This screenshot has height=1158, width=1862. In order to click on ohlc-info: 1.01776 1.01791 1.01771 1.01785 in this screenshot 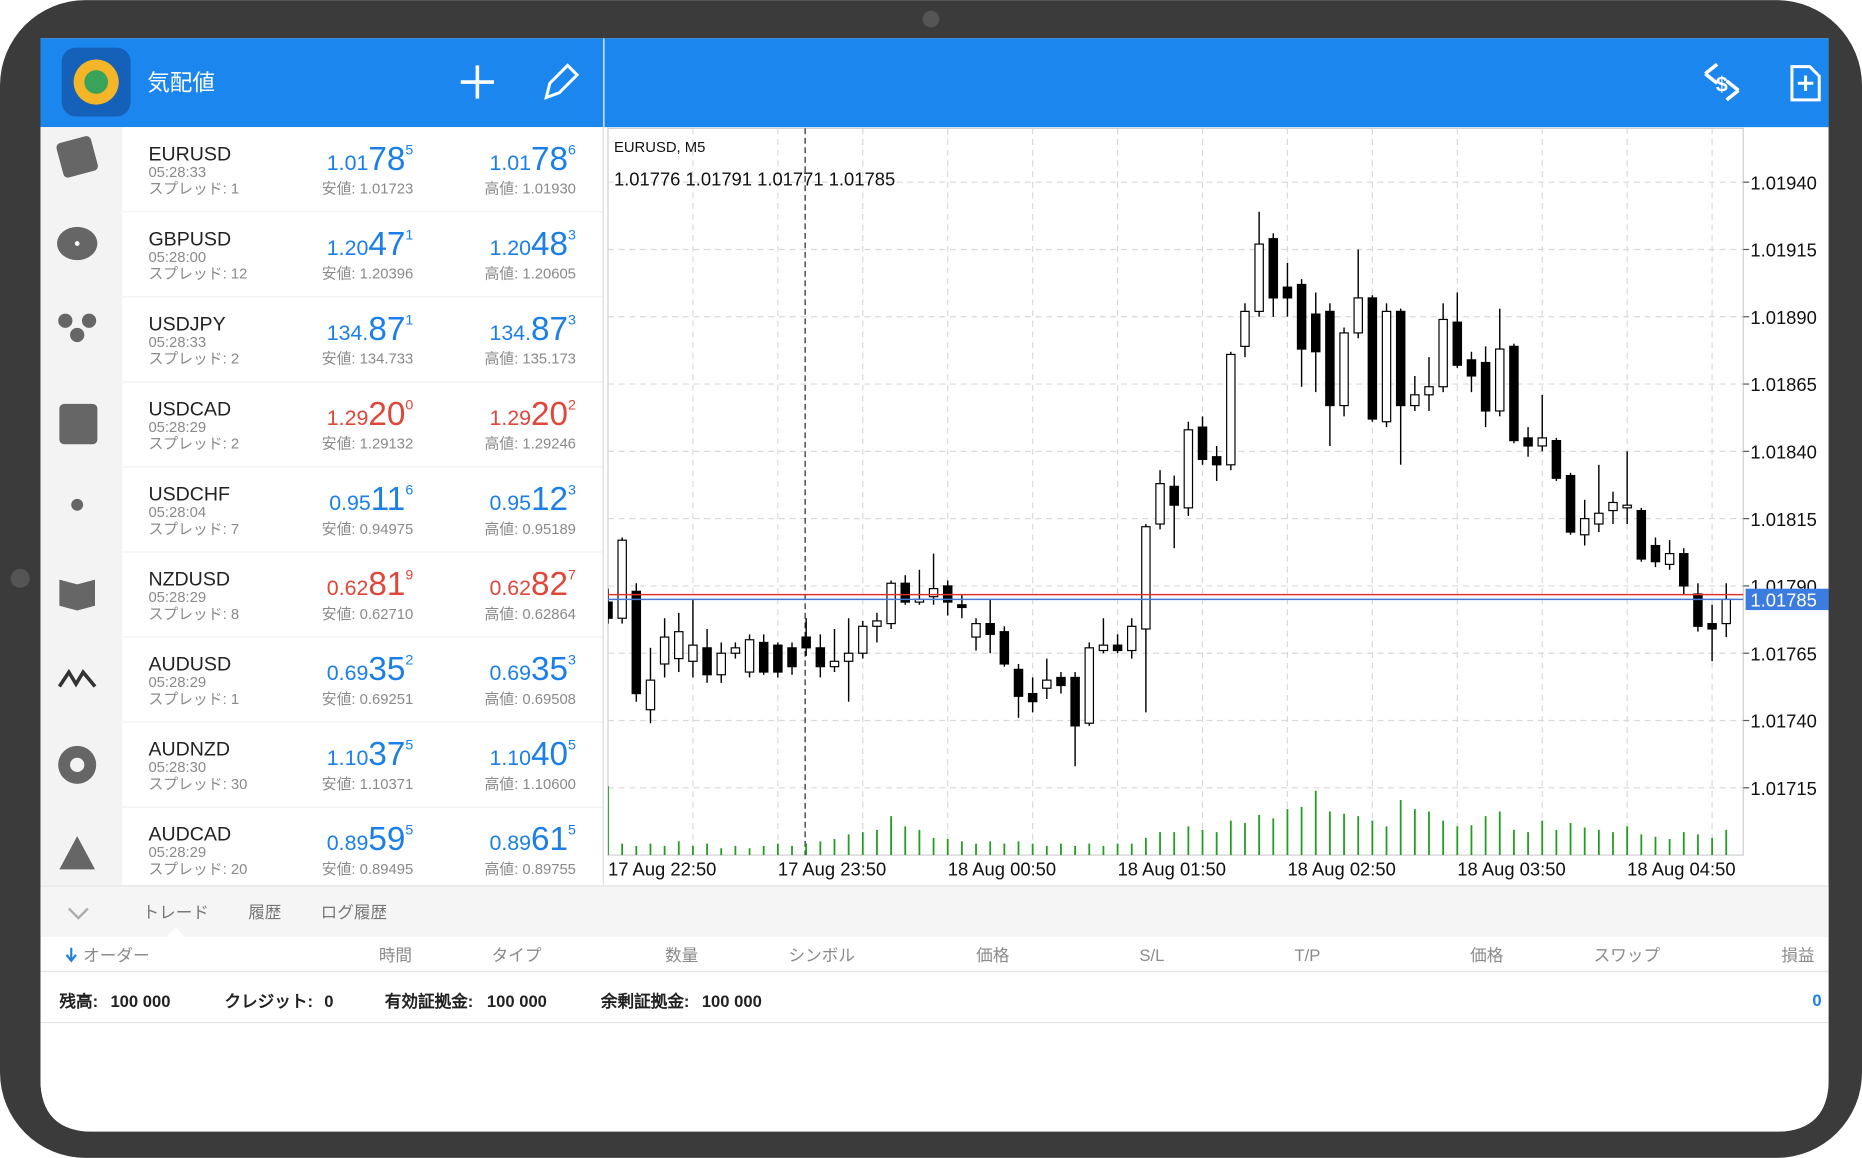, I will do `click(754, 178)`.